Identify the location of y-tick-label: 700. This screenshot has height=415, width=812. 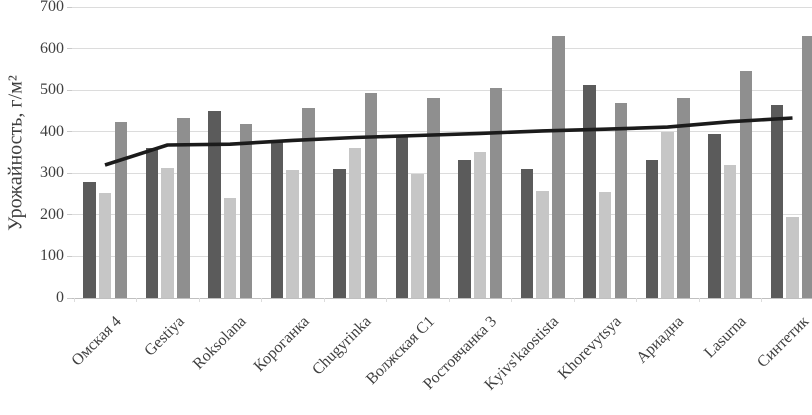
(52, 7).